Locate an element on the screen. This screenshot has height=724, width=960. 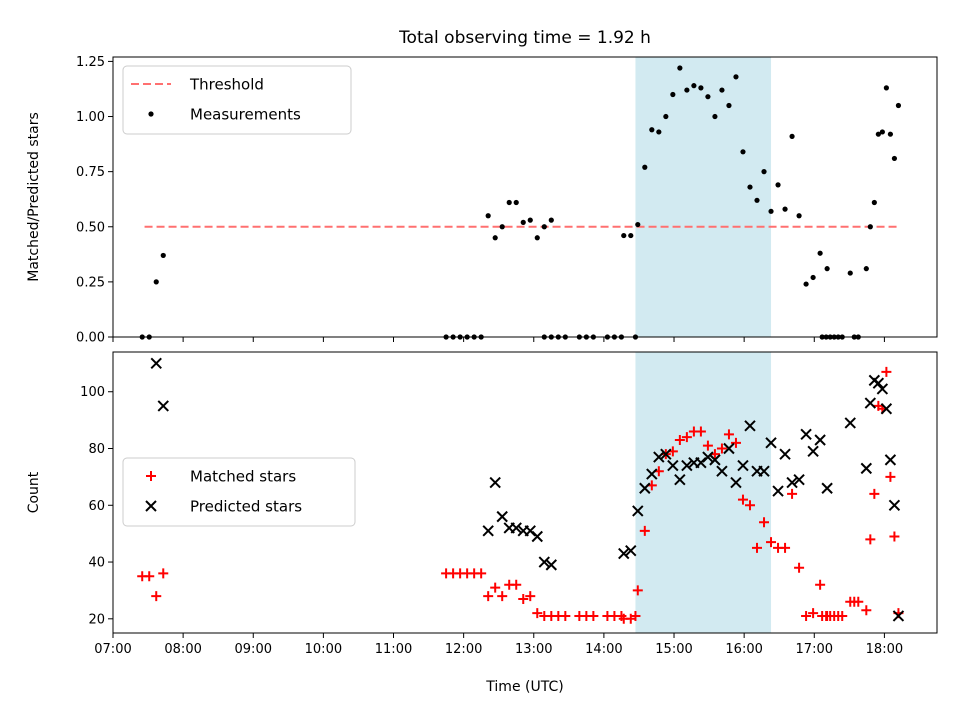
y-tick-label: 0.75 is located at coordinates (90, 172).